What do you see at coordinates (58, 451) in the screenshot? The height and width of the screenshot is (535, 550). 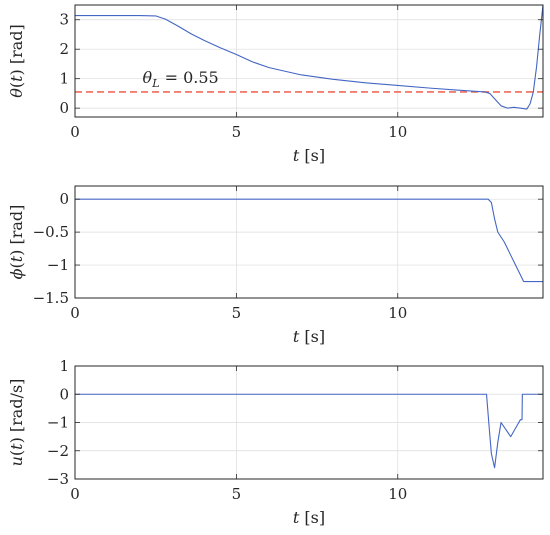 I see `y-tick-label: −2` at bounding box center [58, 451].